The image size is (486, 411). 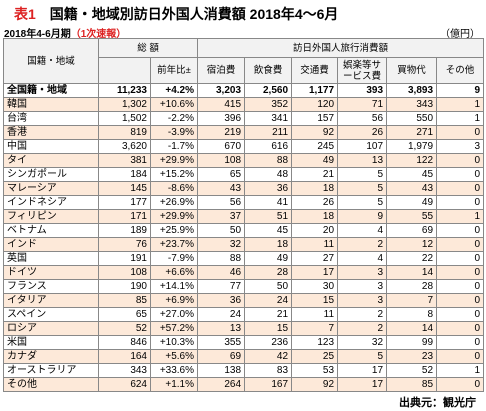 What do you see at coordinates (460, 216) in the screenshot?
I see `value-cell: 1` at bounding box center [460, 216].